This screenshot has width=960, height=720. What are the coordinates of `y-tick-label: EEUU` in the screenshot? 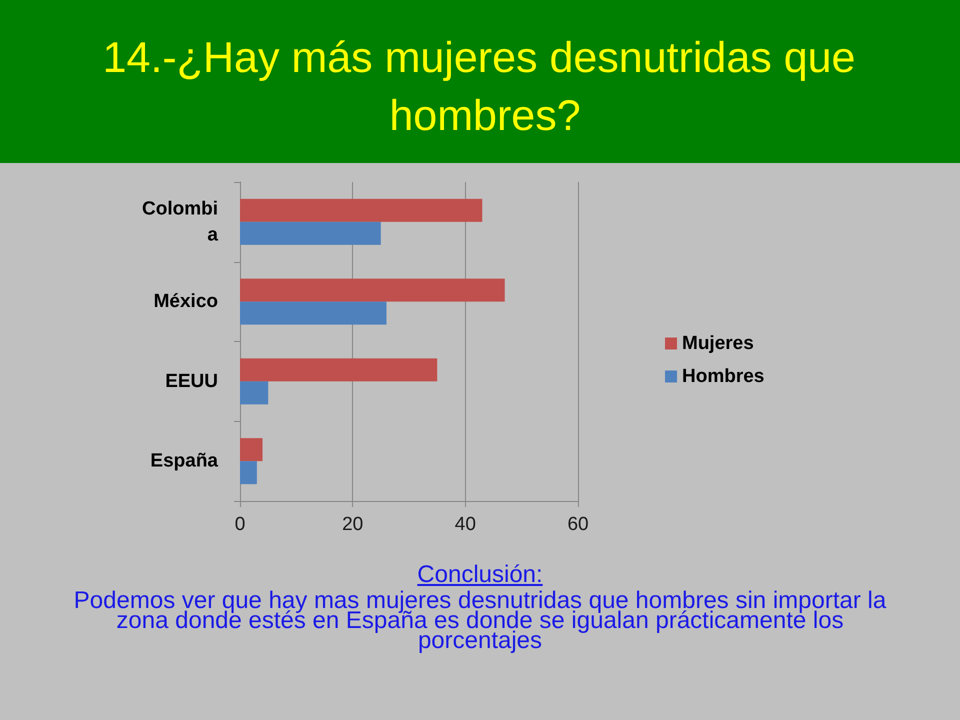 It's located at (191, 381).